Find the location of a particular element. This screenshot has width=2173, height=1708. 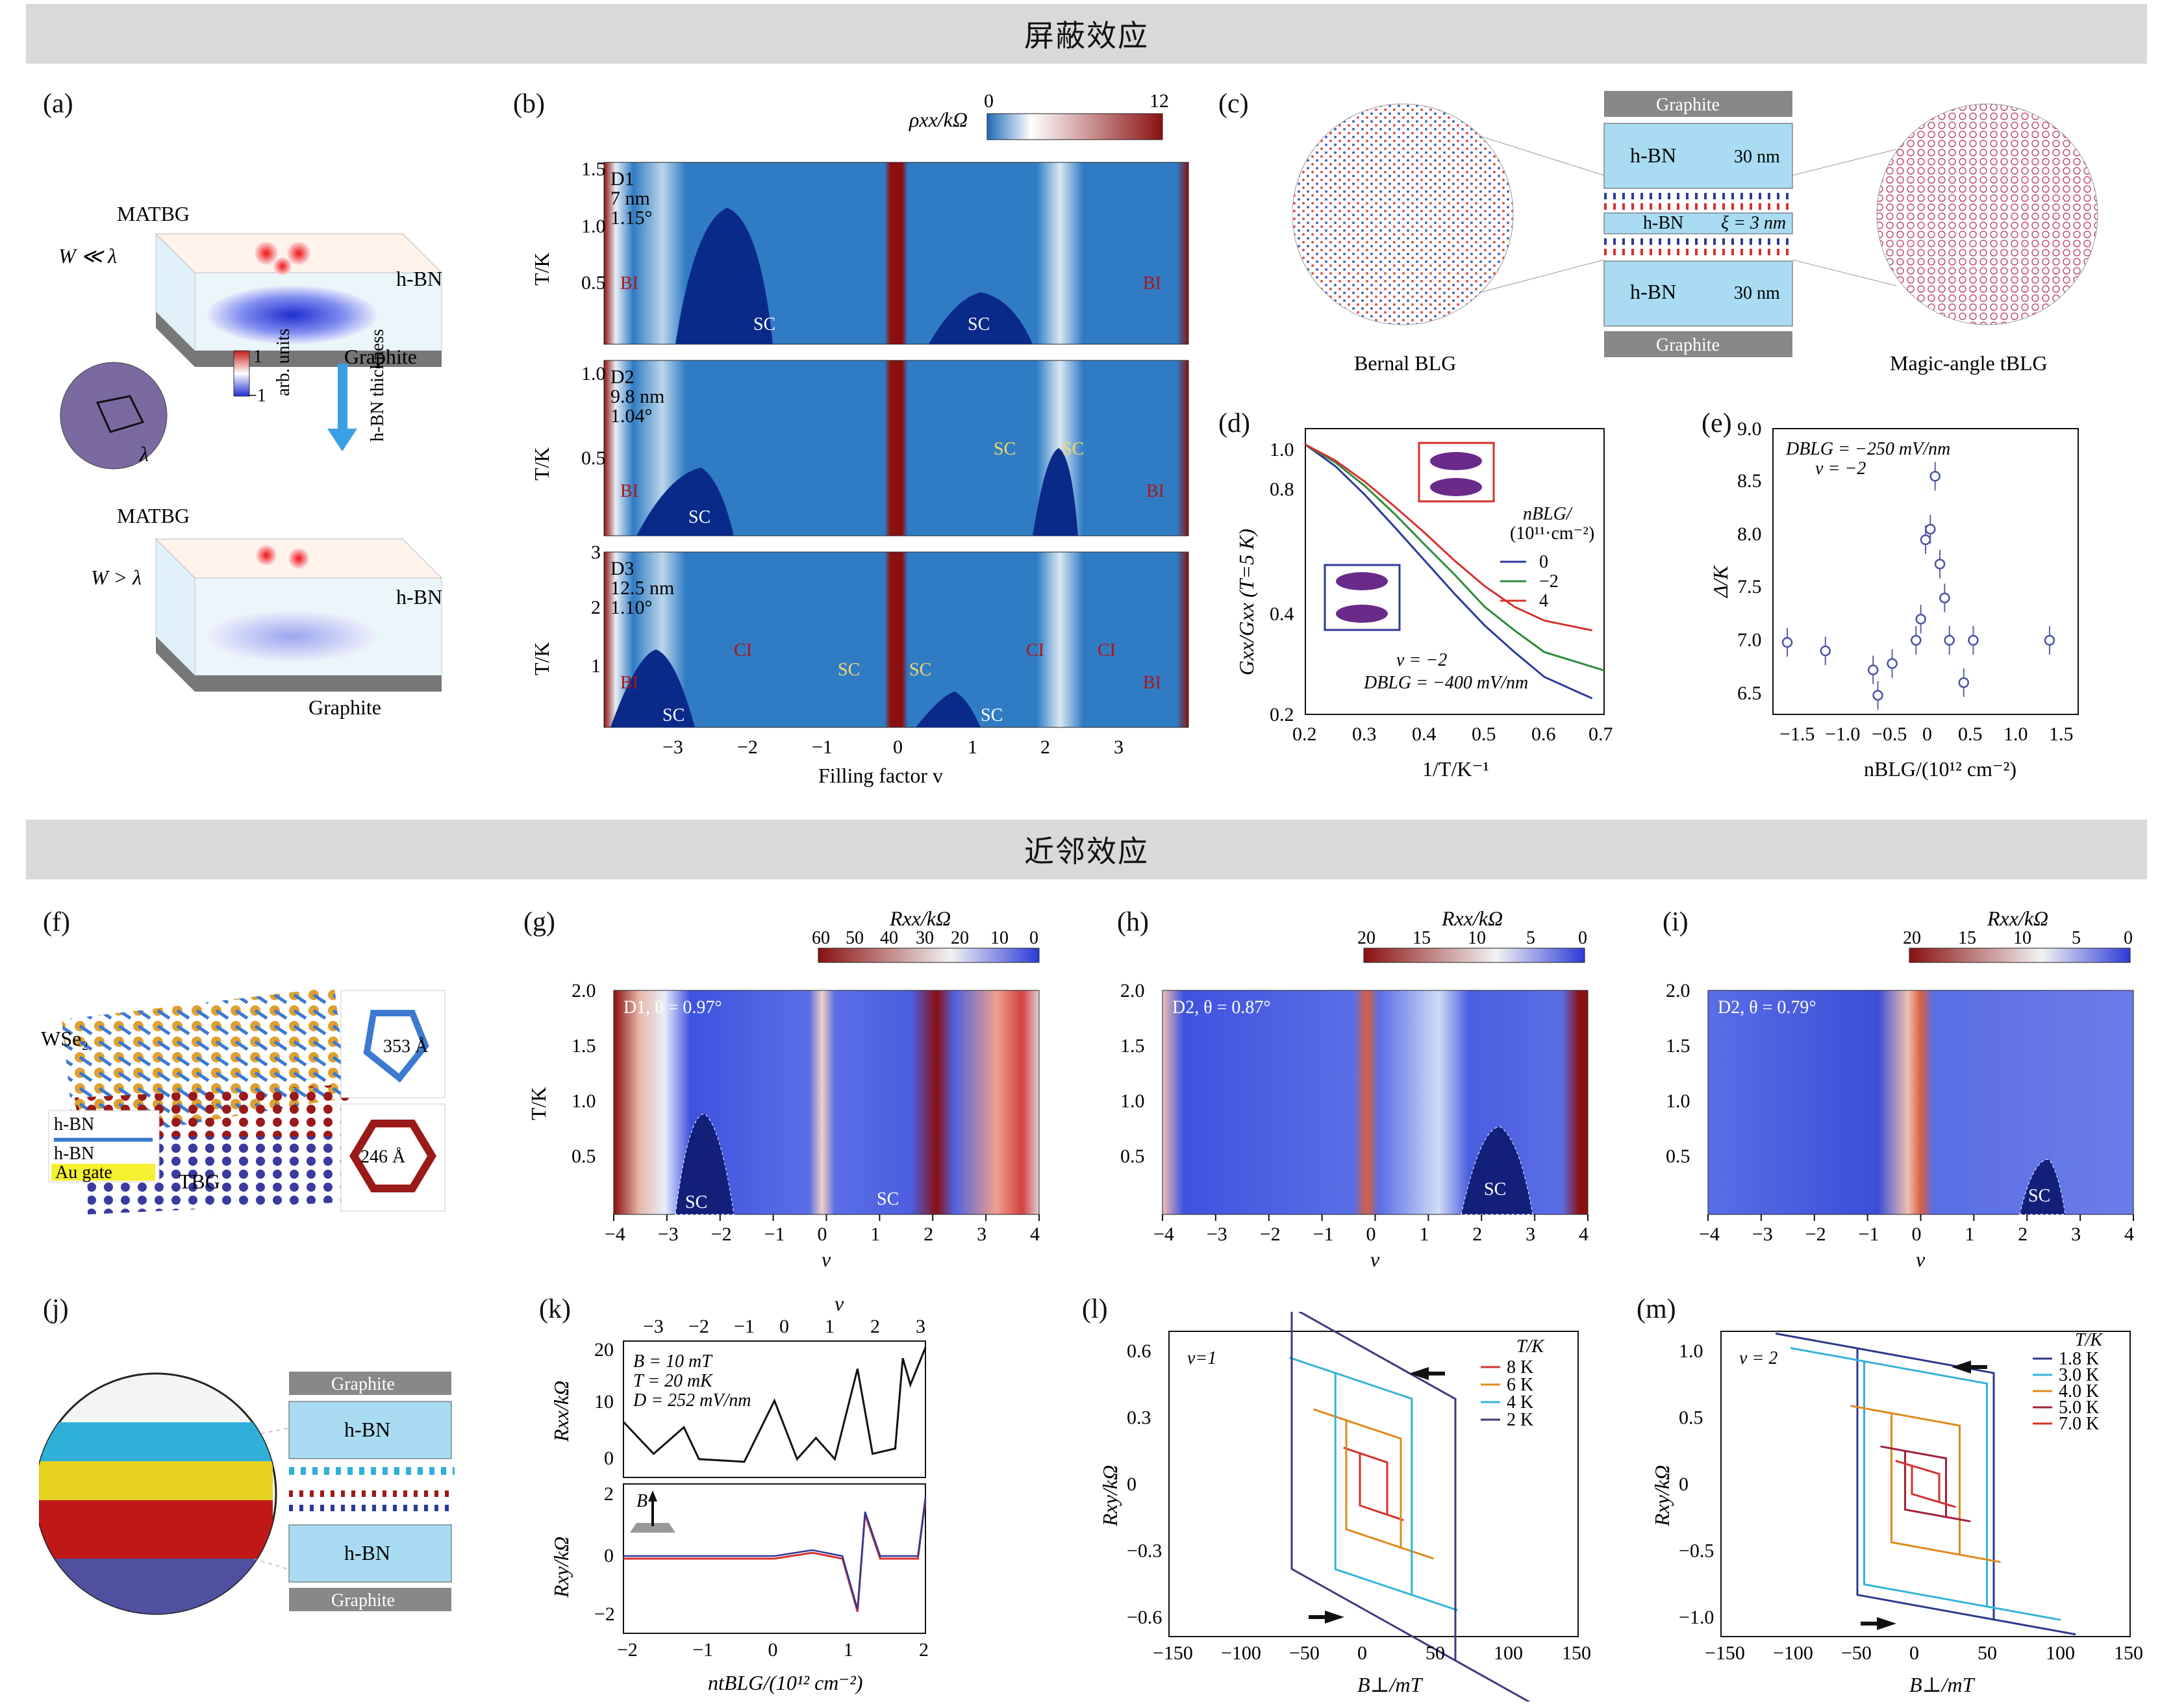

d-legend-title: nBLG/ is located at coordinates (1548, 514).